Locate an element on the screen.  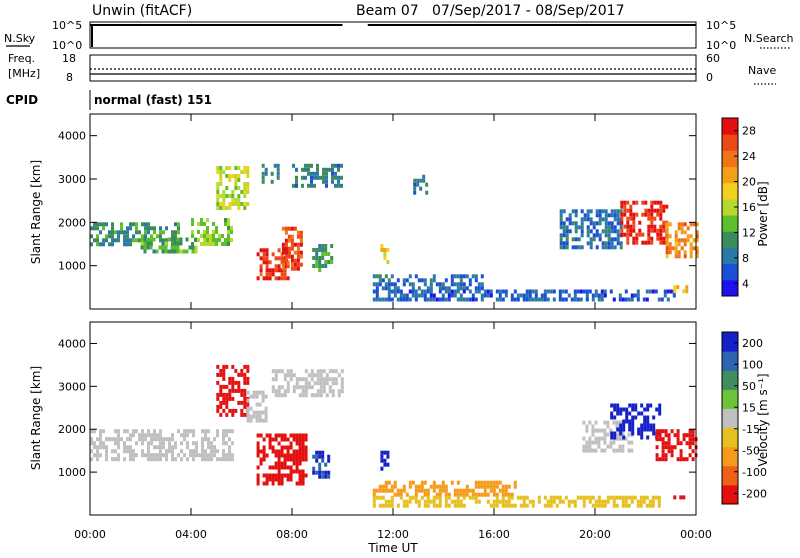
colorbar-tick-label: 50 is located at coordinates (749, 386).